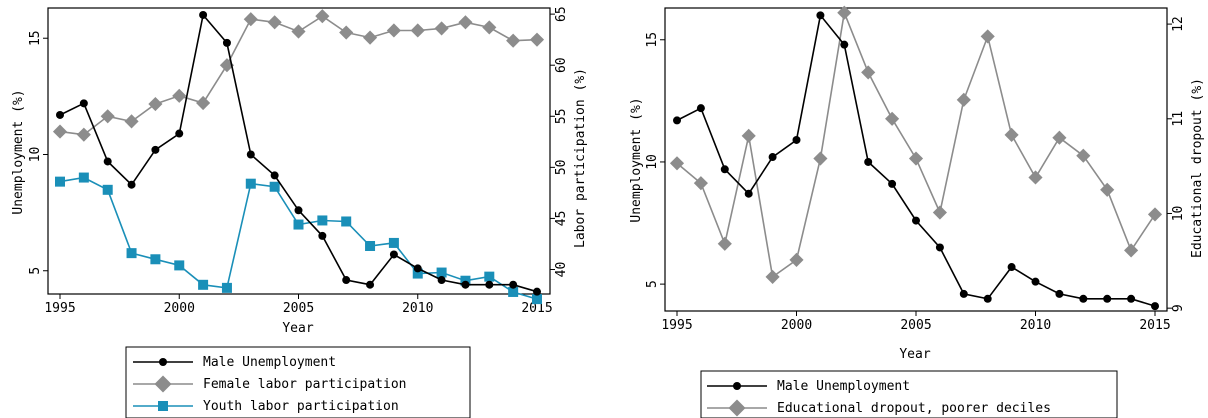  What do you see at coordinates (35, 155) in the screenshot?
I see `y-left-tick-label: 10` at bounding box center [35, 155].